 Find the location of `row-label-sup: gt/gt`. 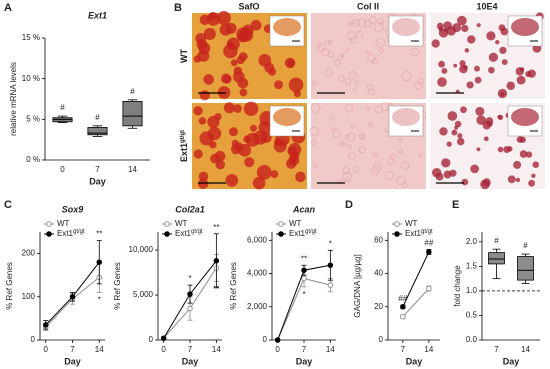

row-label-sup: gt/gt is located at coordinates (183, 136).